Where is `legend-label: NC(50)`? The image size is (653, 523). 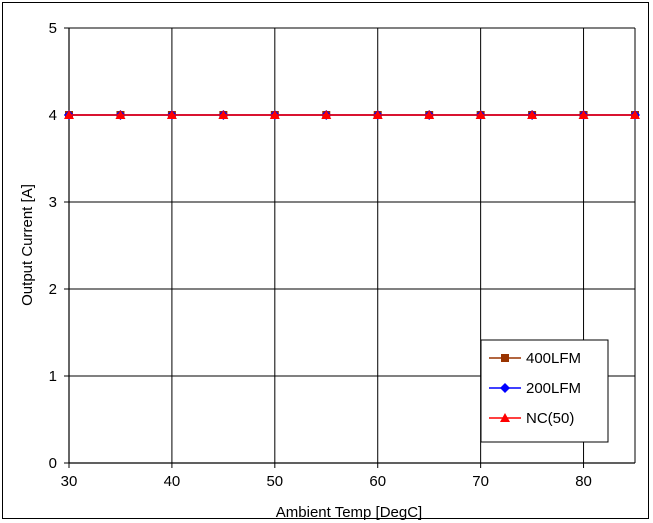
legend-label: NC(50) is located at coordinates (550, 418).